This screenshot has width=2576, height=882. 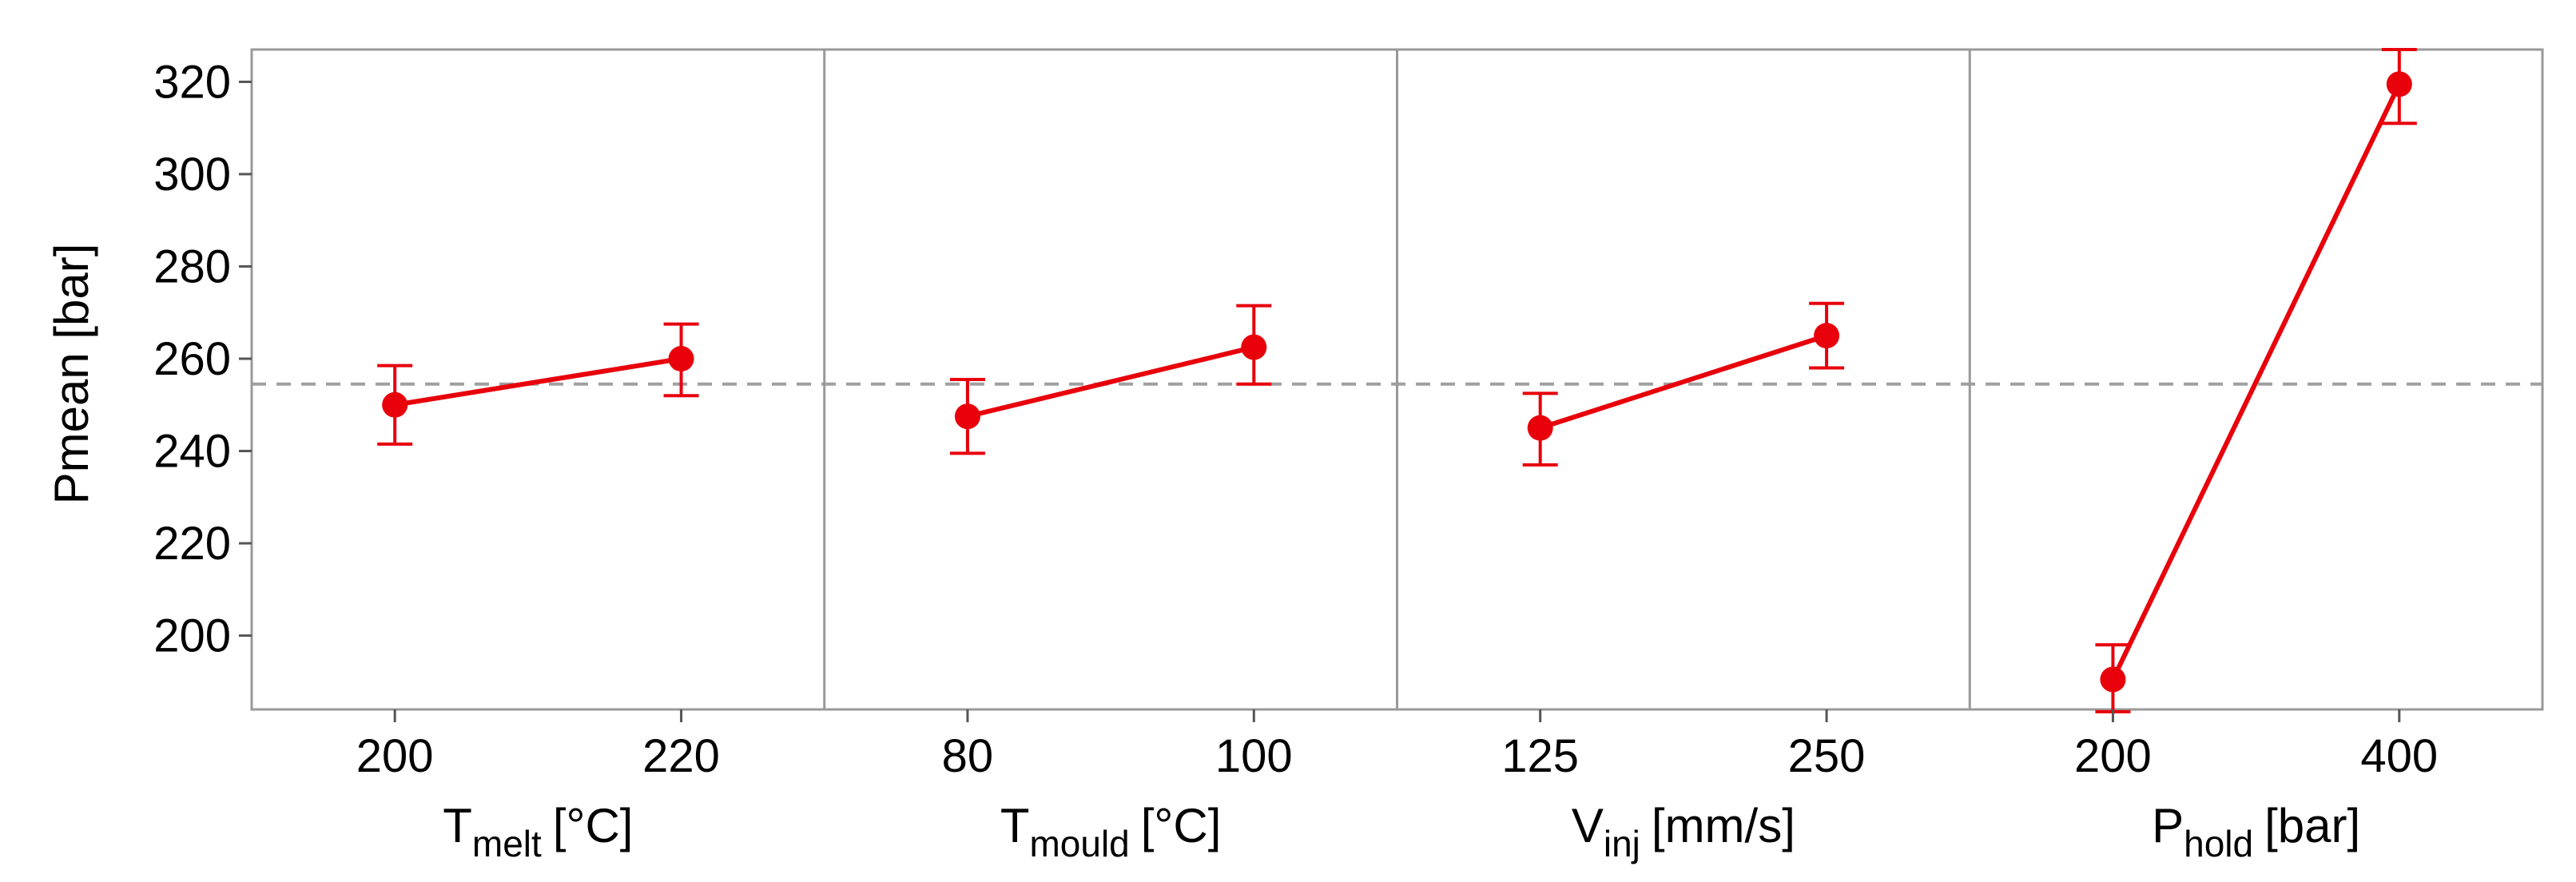 What do you see at coordinates (192, 175) in the screenshot?
I see `y-tick-label: 300` at bounding box center [192, 175].